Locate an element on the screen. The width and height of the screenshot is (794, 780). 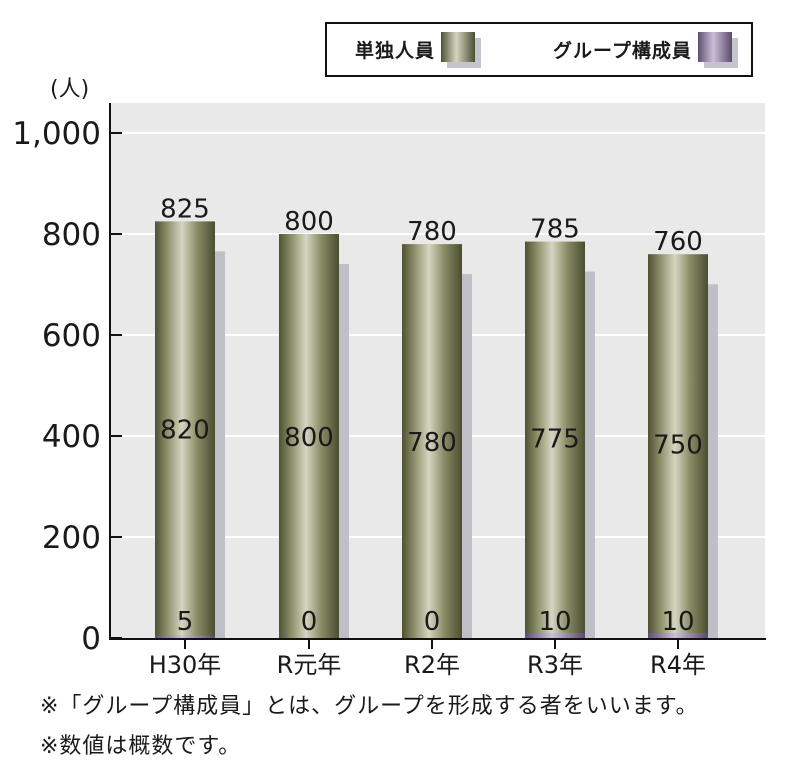
y-tick-label: 400 is located at coordinates (71, 437).